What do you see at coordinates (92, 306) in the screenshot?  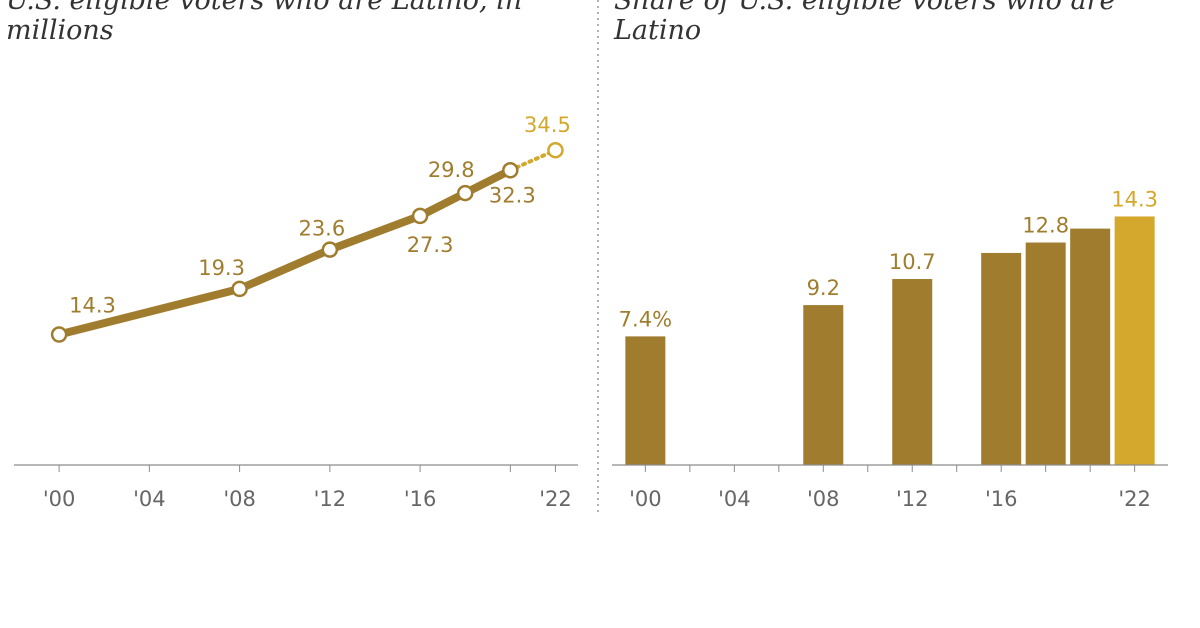 I see `left-data-label: 14.3` at bounding box center [92, 306].